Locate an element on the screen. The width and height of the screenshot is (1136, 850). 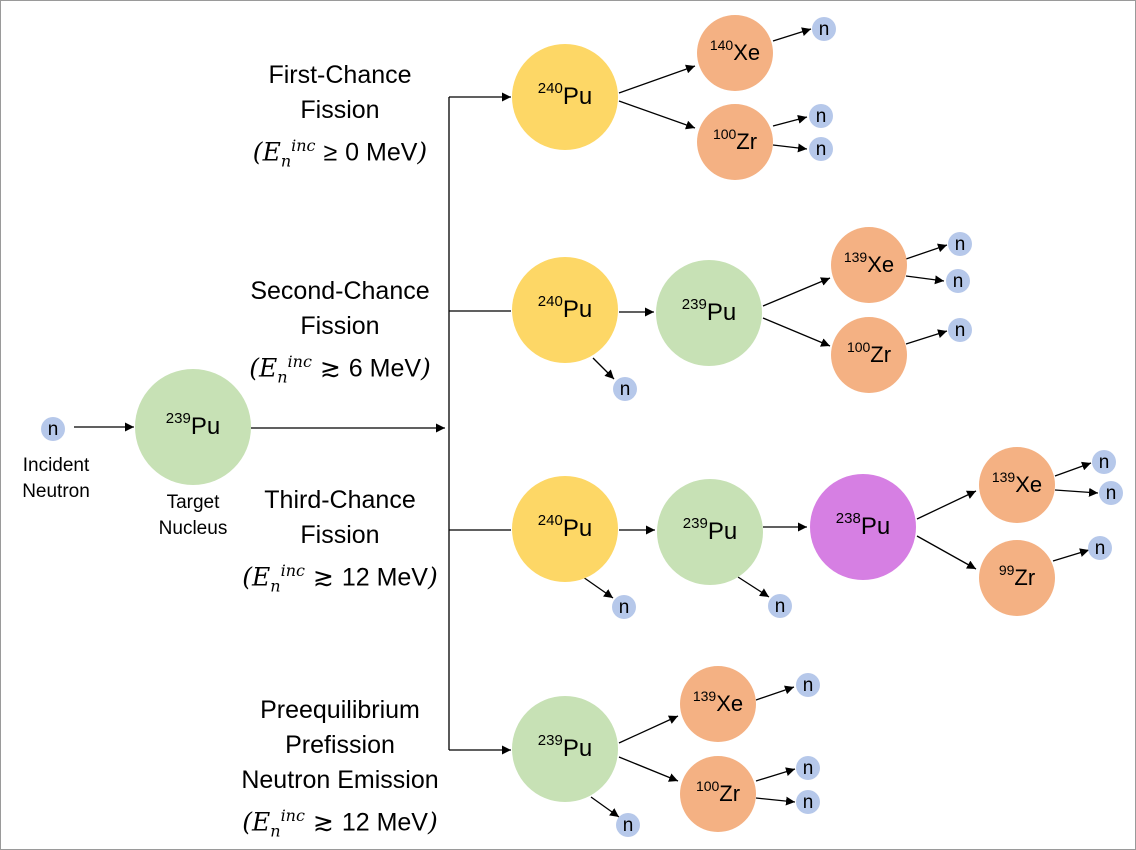
b1-compound-pu240: 240 Pu is located at coordinates (565, 97).